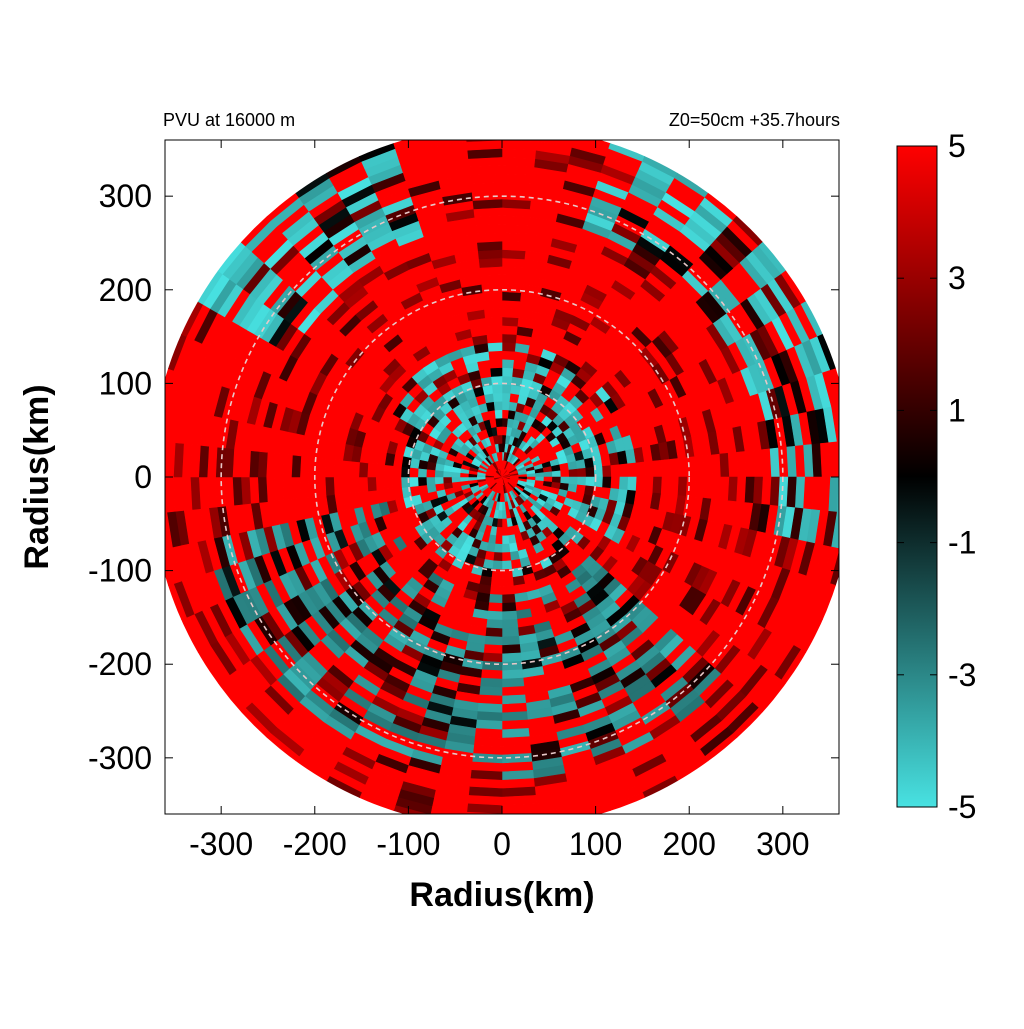 The height and width of the screenshot is (1029, 1024). What do you see at coordinates (962, 543) in the screenshot?
I see `colorbar-tick-label: -1` at bounding box center [962, 543].